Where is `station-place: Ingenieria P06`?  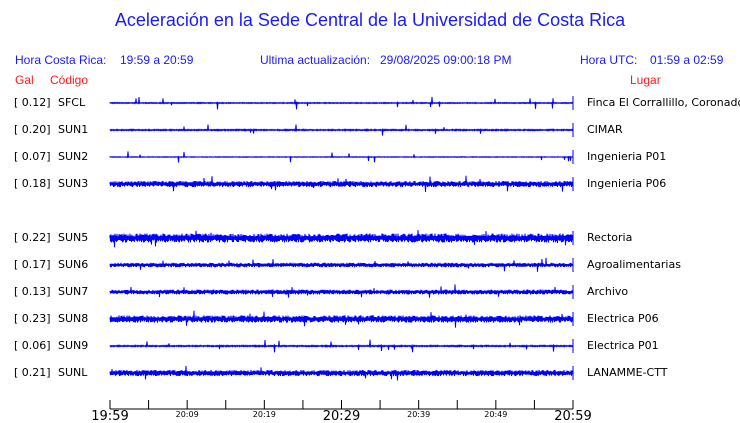
station-place: Ingenieria P06 is located at coordinates (627, 183).